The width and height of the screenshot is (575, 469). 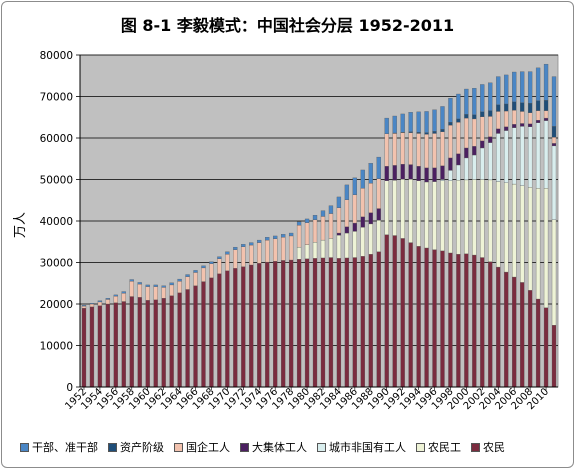 I want to click on chart-title: 图 8-1 李毅模式：中国社会分层 1952-2011, so click(x=287, y=25).